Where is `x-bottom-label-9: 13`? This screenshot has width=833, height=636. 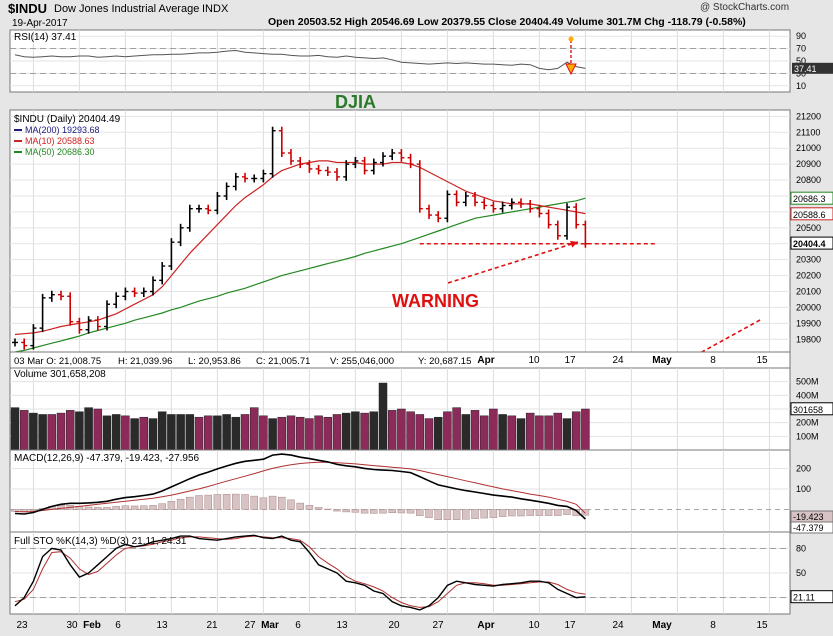
x-bottom-label-9: 13 is located at coordinates (342, 625).